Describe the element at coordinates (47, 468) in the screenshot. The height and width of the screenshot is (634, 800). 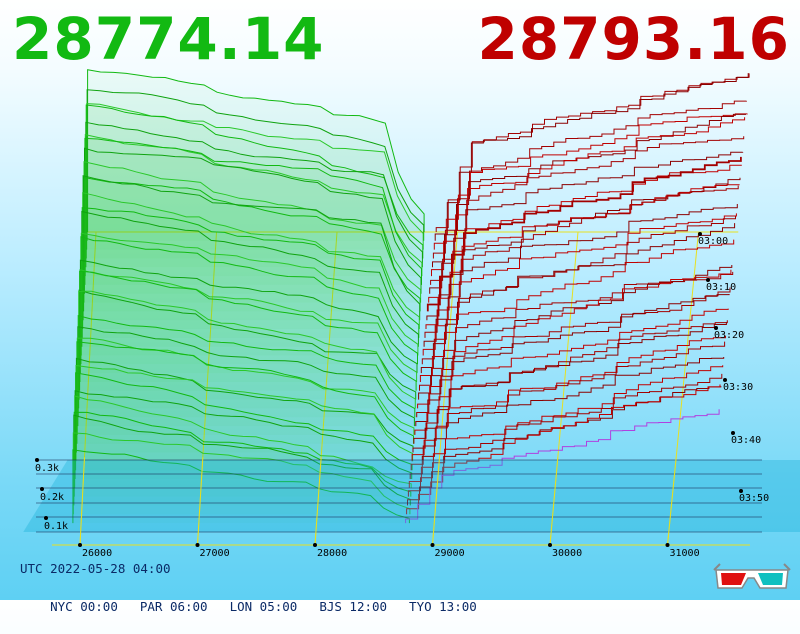
I see `vol-tick-label-0.3k: 0.3k` at that location.